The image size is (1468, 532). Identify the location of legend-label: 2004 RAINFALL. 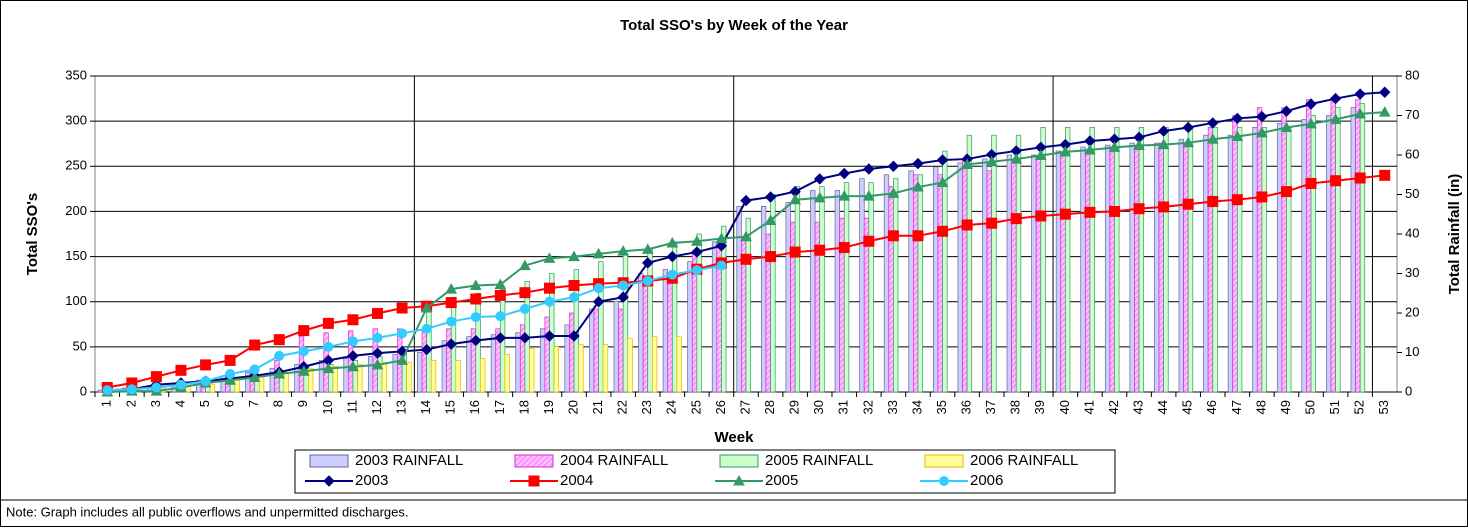
(614, 460).